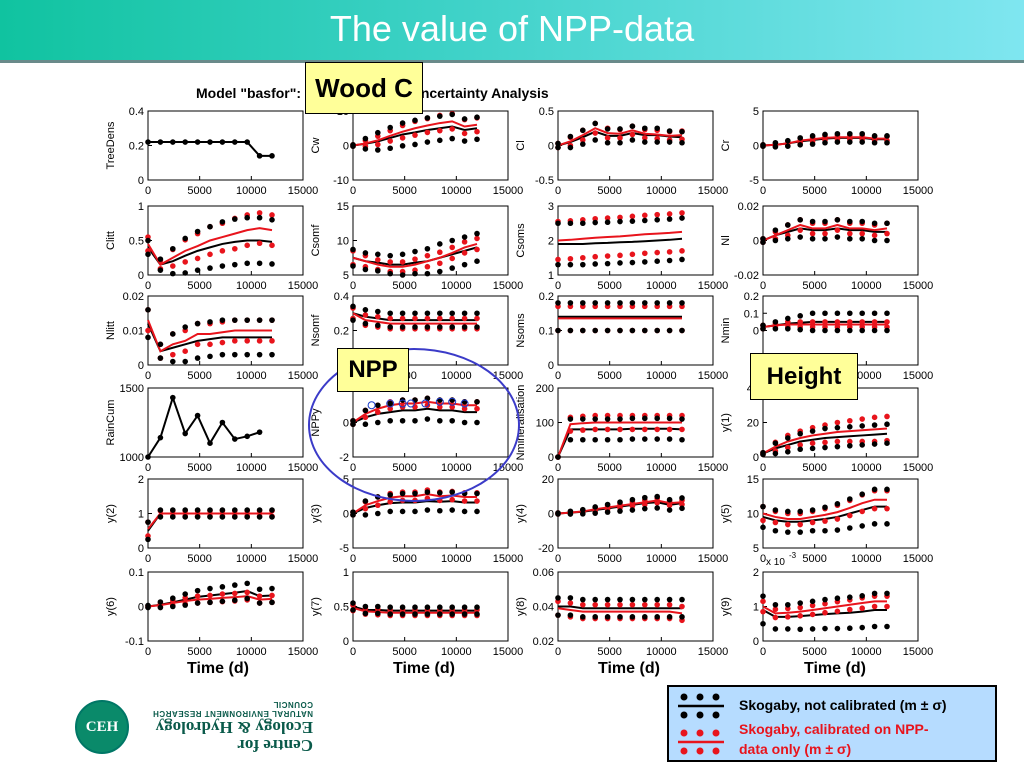 This screenshot has width=1024, height=768. Describe the element at coordinates (843, 705) in the screenshot. I see `legend-uncalibrated: Skogaby, not calibrated (m ± σ)` at that location.